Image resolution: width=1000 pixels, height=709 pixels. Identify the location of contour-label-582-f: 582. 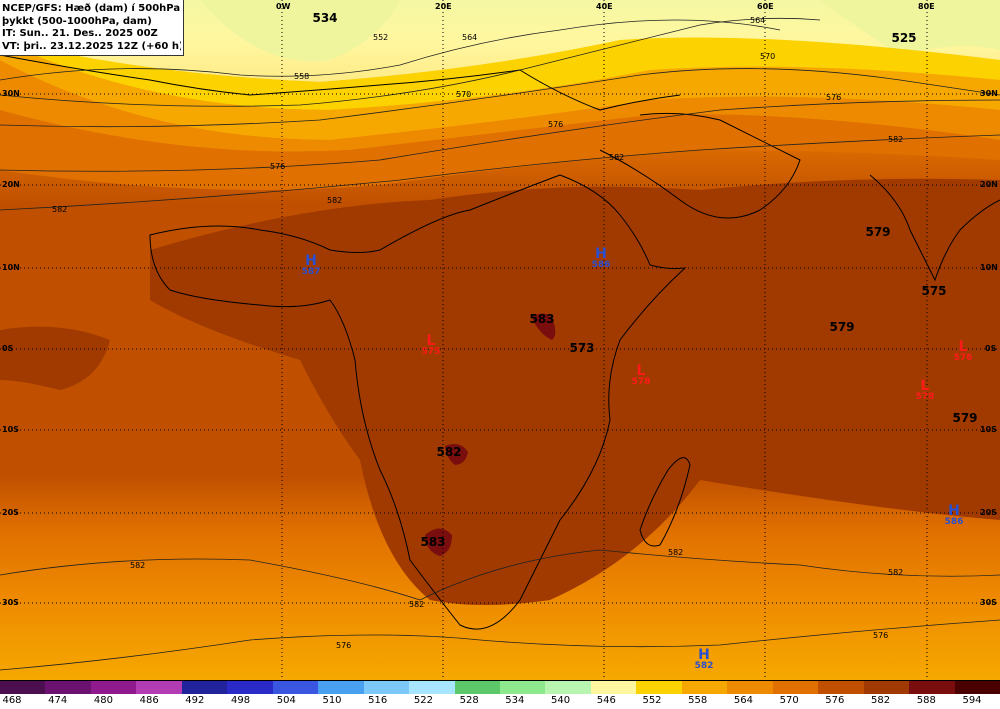
(676, 552).